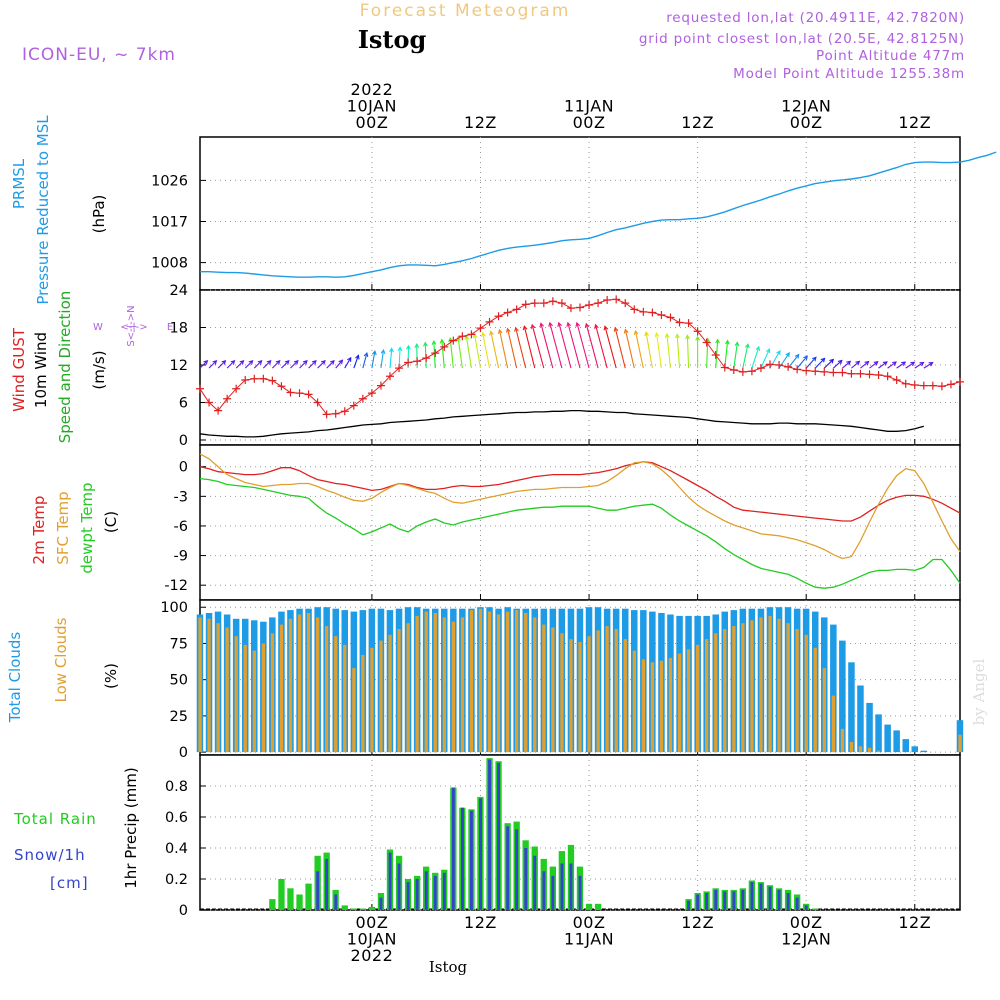 The width and height of the screenshot is (1000, 1000). I want to click on bottom-time-label: 00Z, so click(589, 922).